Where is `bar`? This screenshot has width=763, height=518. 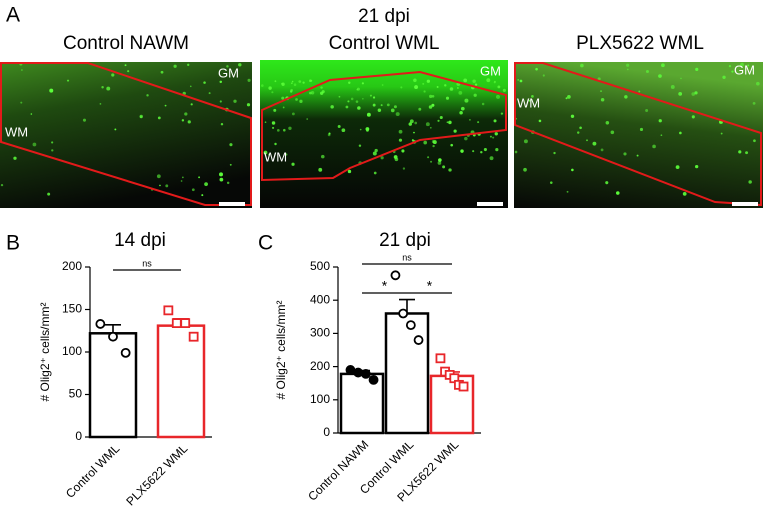 bar is located at coordinates (407, 373).